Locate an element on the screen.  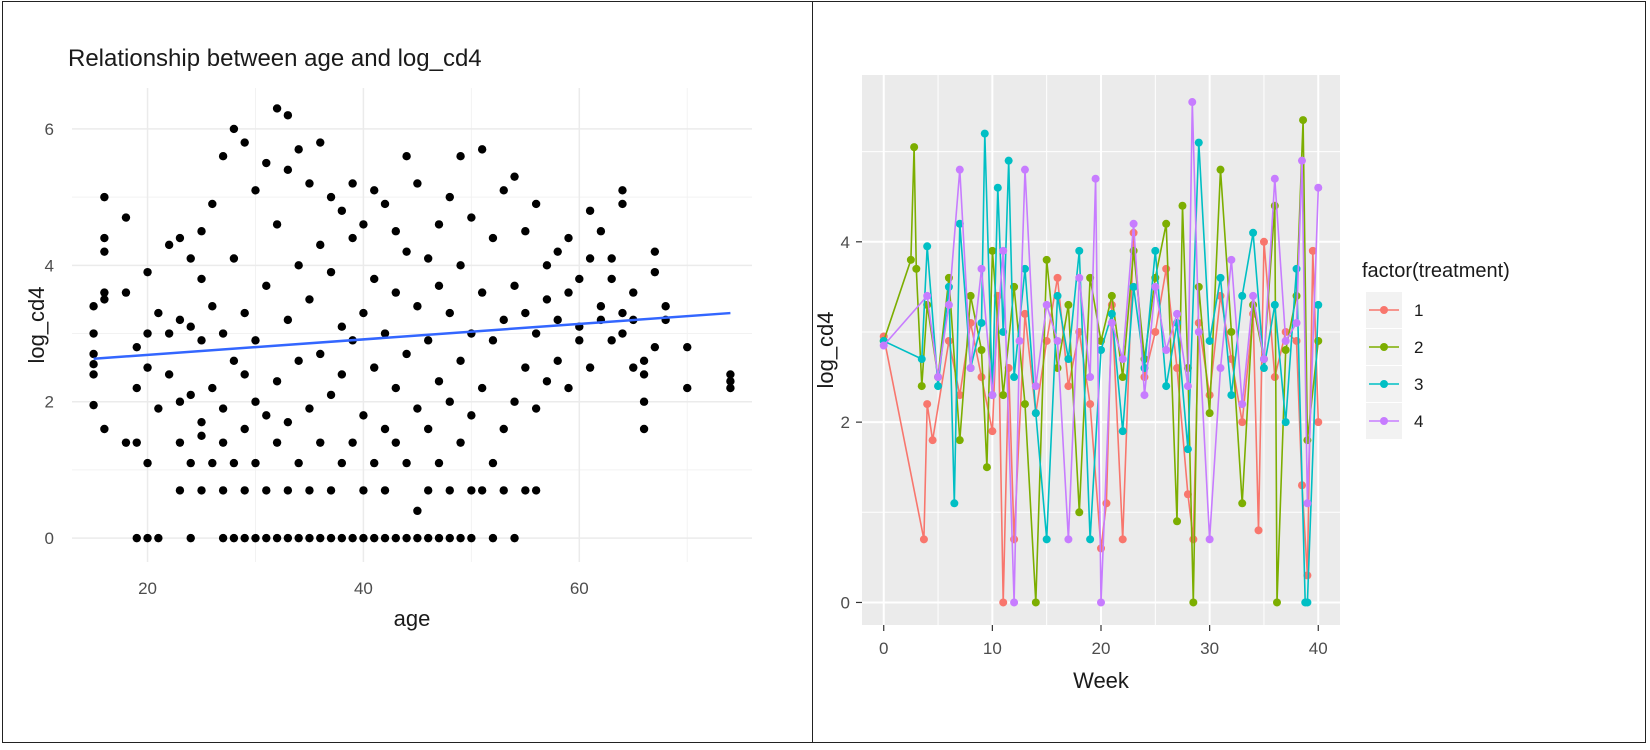
legend-label-treatment-2: 2 is located at coordinates (1418, 347).